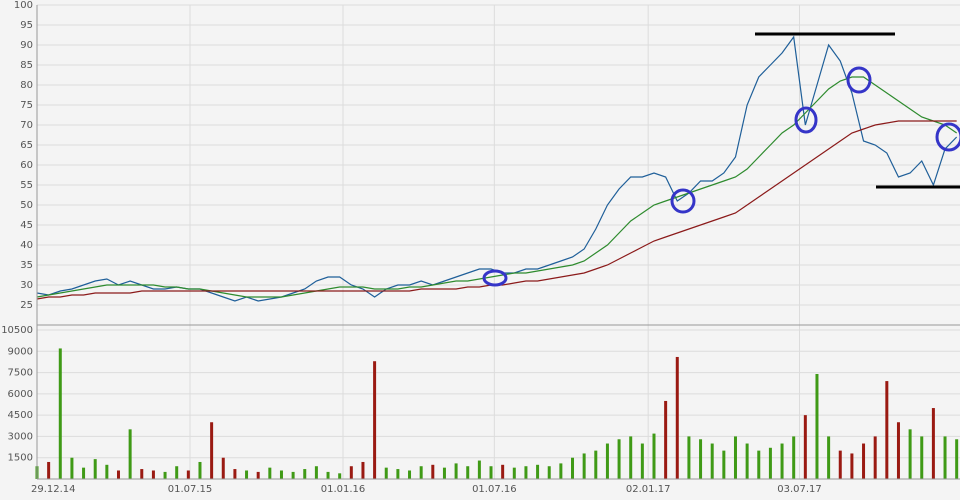 The image size is (960, 500). What do you see at coordinates (26, 225) in the screenshot?
I see `y-tick-label: 45` at bounding box center [26, 225].